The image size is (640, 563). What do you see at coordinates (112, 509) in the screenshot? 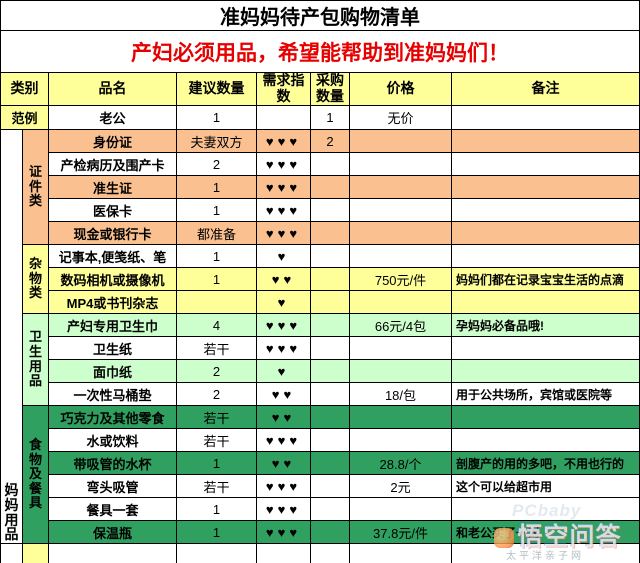
I see `item-name-cell: 餐具一套` at bounding box center [112, 509].